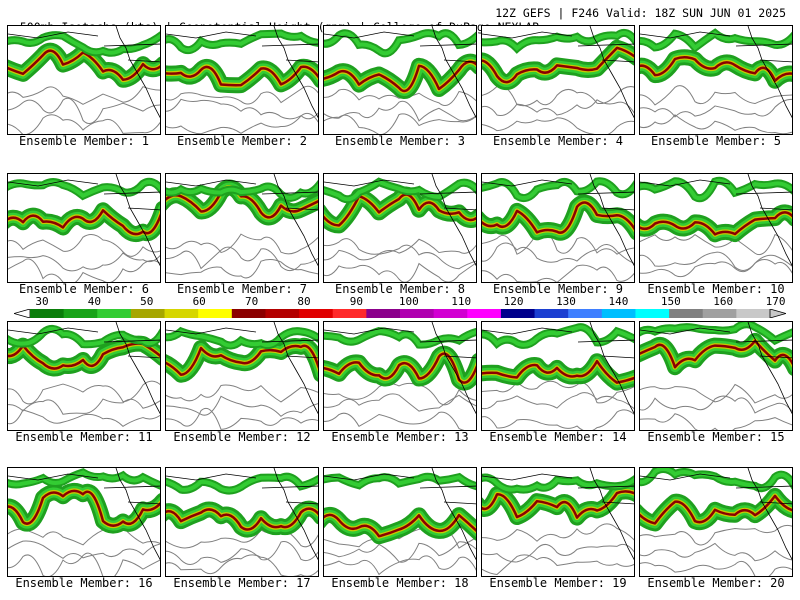 The image size is (800, 600). I want to click on colorbar-tick-label: 140, so click(618, 301).